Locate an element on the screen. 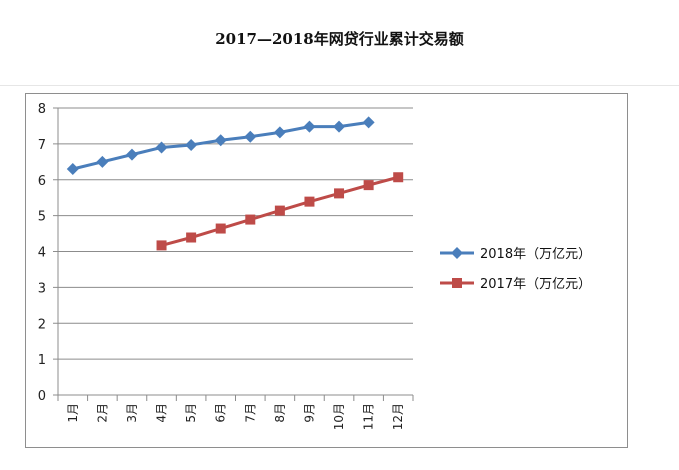 This screenshot has height=470, width=679. x-tick-label: 1月 is located at coordinates (73, 413).